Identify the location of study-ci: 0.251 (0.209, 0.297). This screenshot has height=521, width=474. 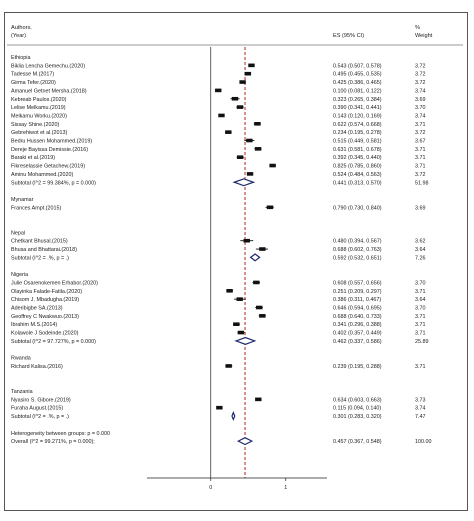
(357, 292).